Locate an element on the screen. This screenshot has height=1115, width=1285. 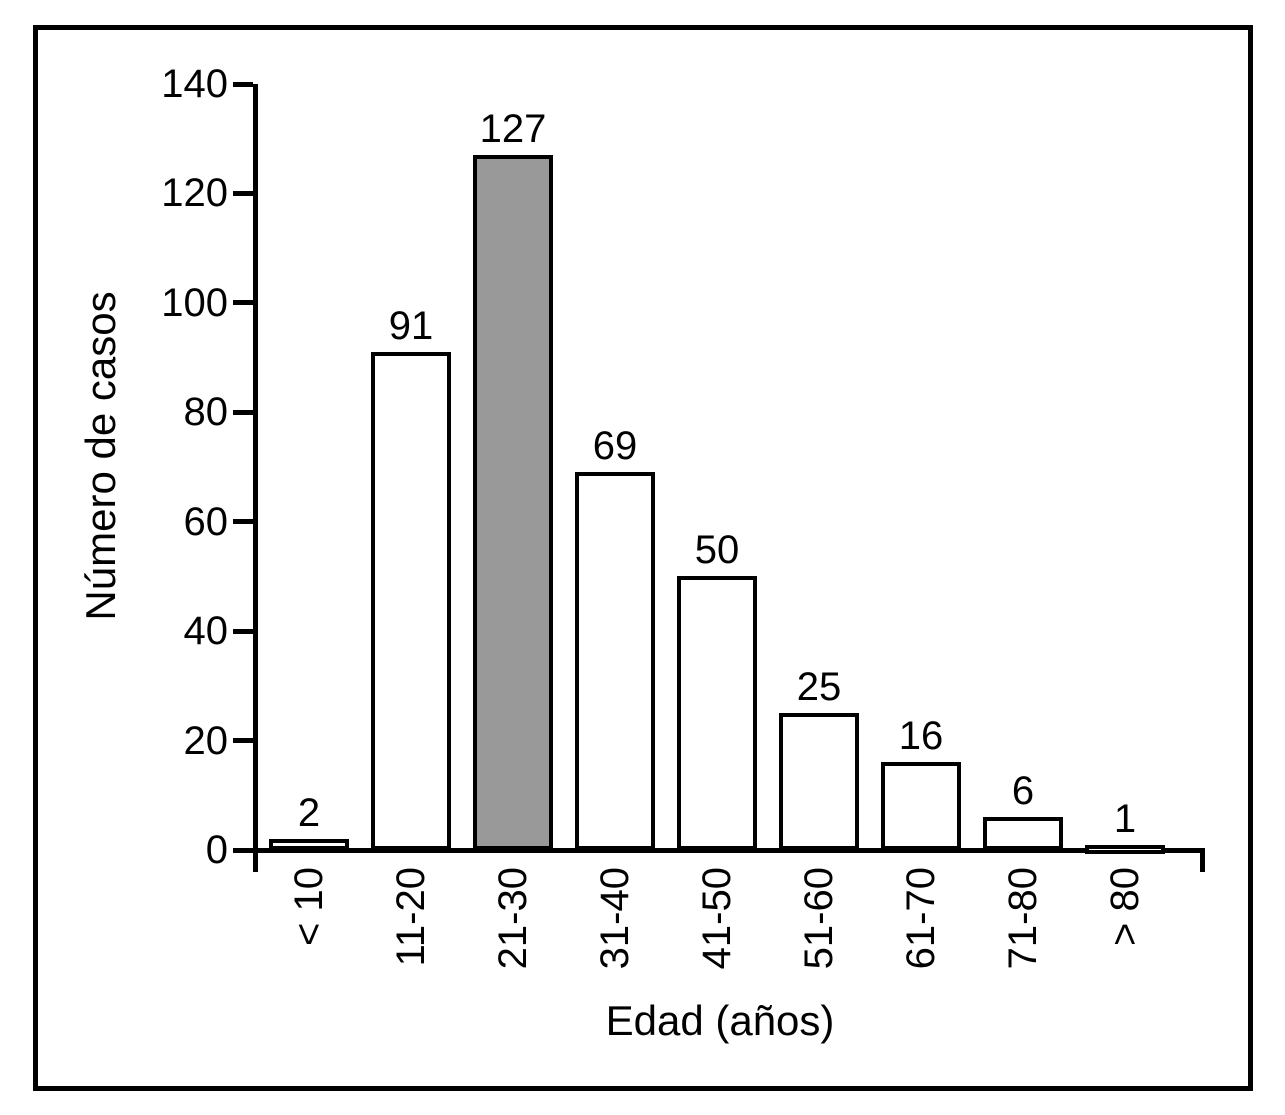
x-axis-end-tick is located at coordinates (1202, 860).